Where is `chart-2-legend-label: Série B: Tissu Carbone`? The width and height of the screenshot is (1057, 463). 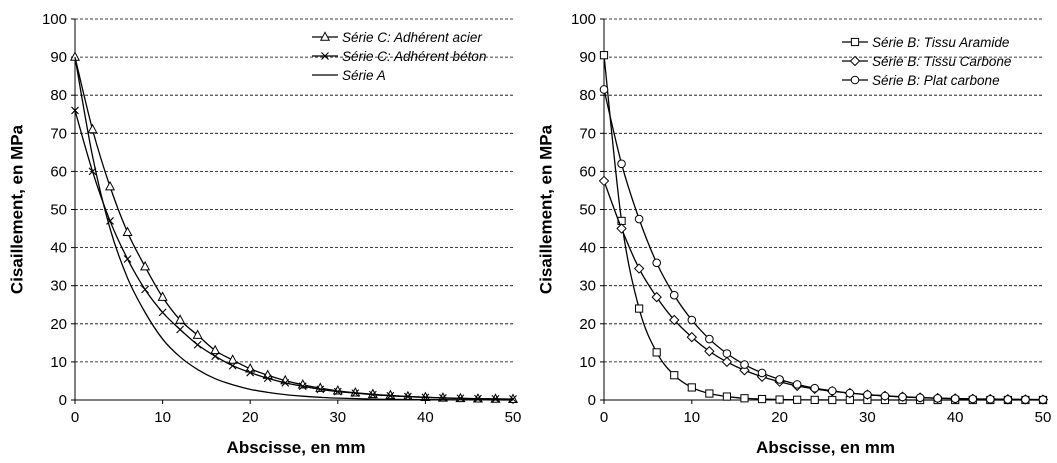
chart-2-legend-label: Série B: Tissu Carbone is located at coordinates (941, 61).